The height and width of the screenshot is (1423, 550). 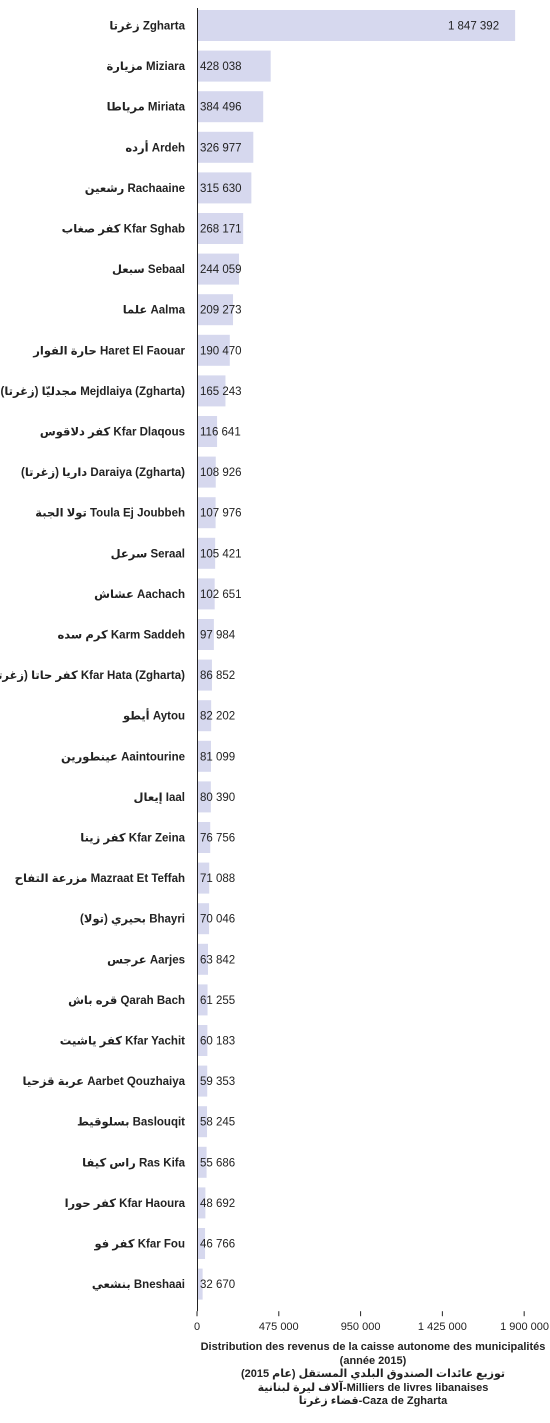 What do you see at coordinates (217, 1245) in the screenshot?
I see `value-label: 46 766` at bounding box center [217, 1245].